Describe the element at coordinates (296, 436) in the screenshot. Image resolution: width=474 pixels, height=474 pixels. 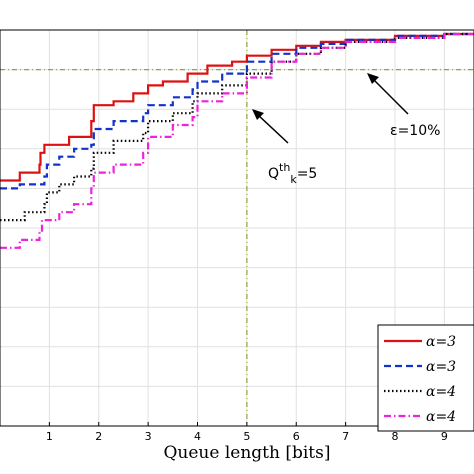
I see `x-tick-label-5: 6` at that location.